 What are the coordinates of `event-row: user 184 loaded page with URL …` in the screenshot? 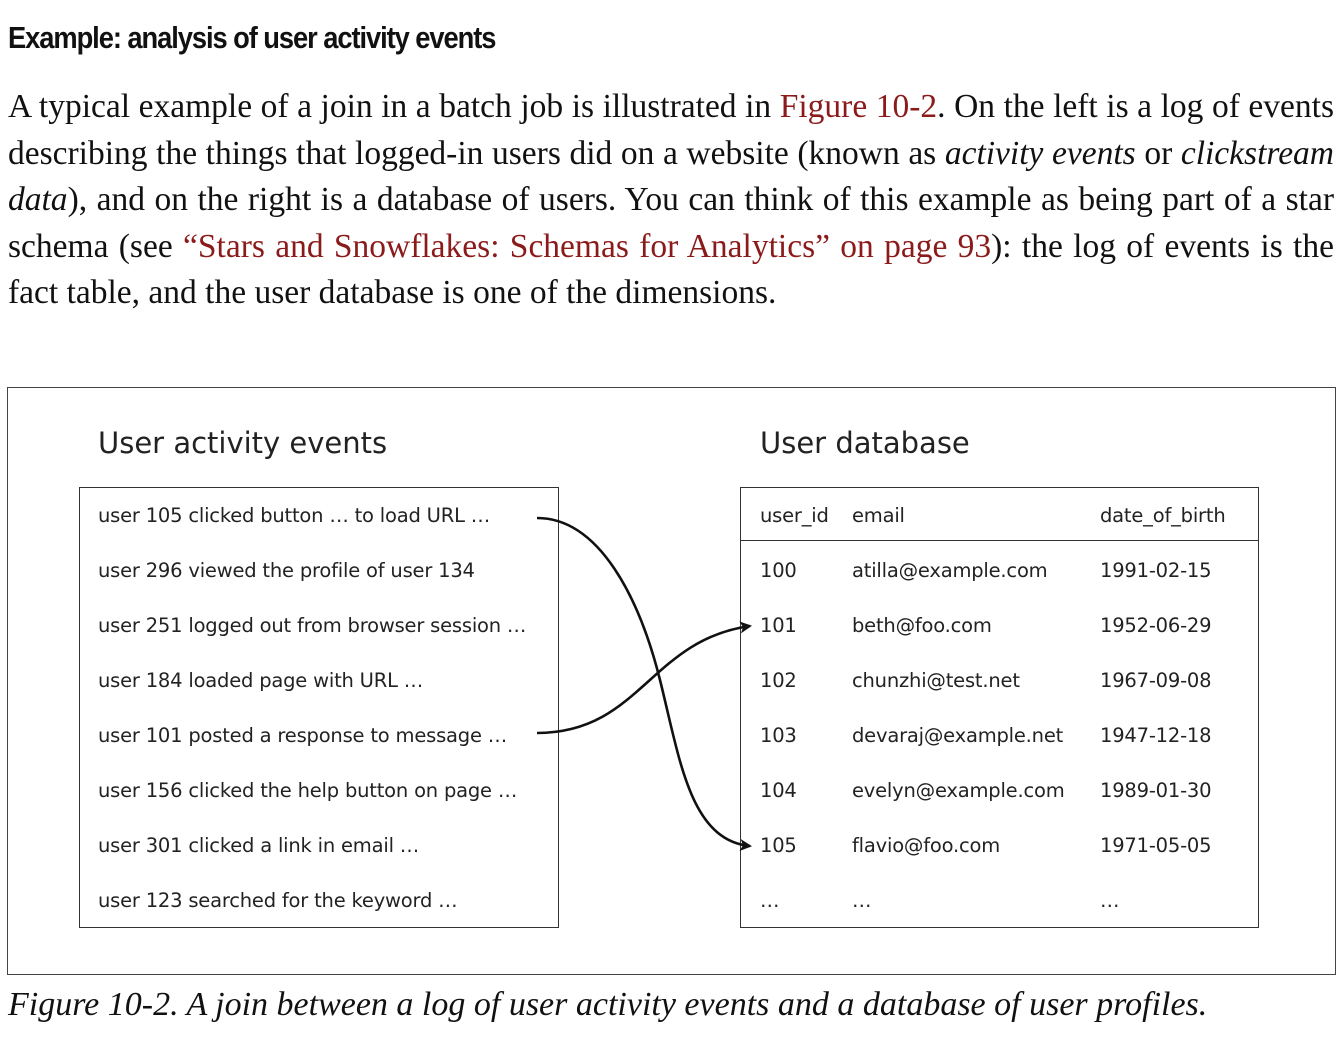 It's located at (261, 680).